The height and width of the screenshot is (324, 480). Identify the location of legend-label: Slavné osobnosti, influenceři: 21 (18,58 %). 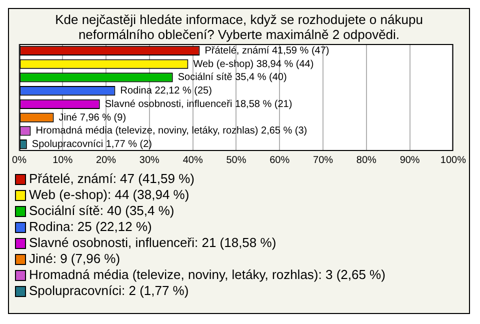
(152, 243).